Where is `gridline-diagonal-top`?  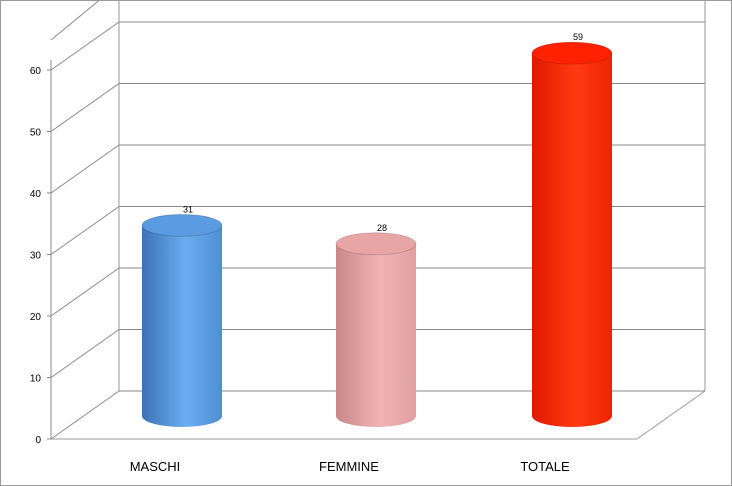
gridline-diagonal-top is located at coordinates (75, 21).